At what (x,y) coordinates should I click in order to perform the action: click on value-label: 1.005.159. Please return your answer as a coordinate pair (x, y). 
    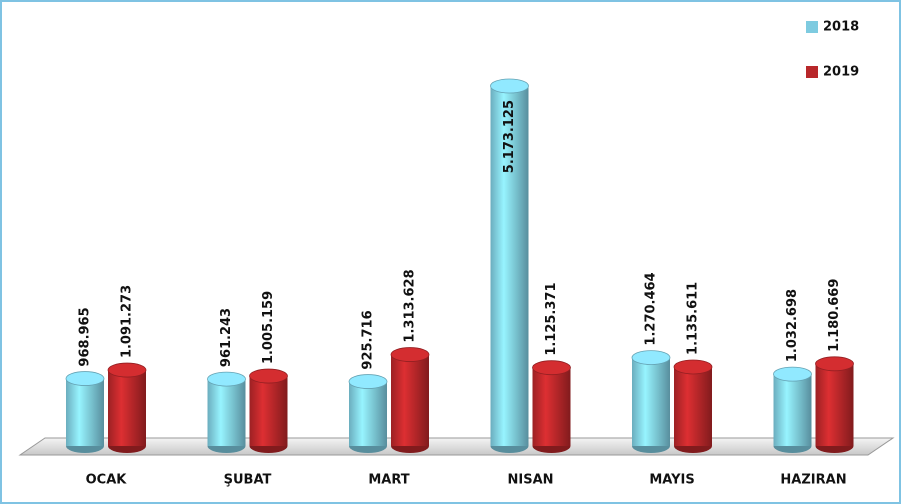
    Looking at the image, I should click on (268, 327).